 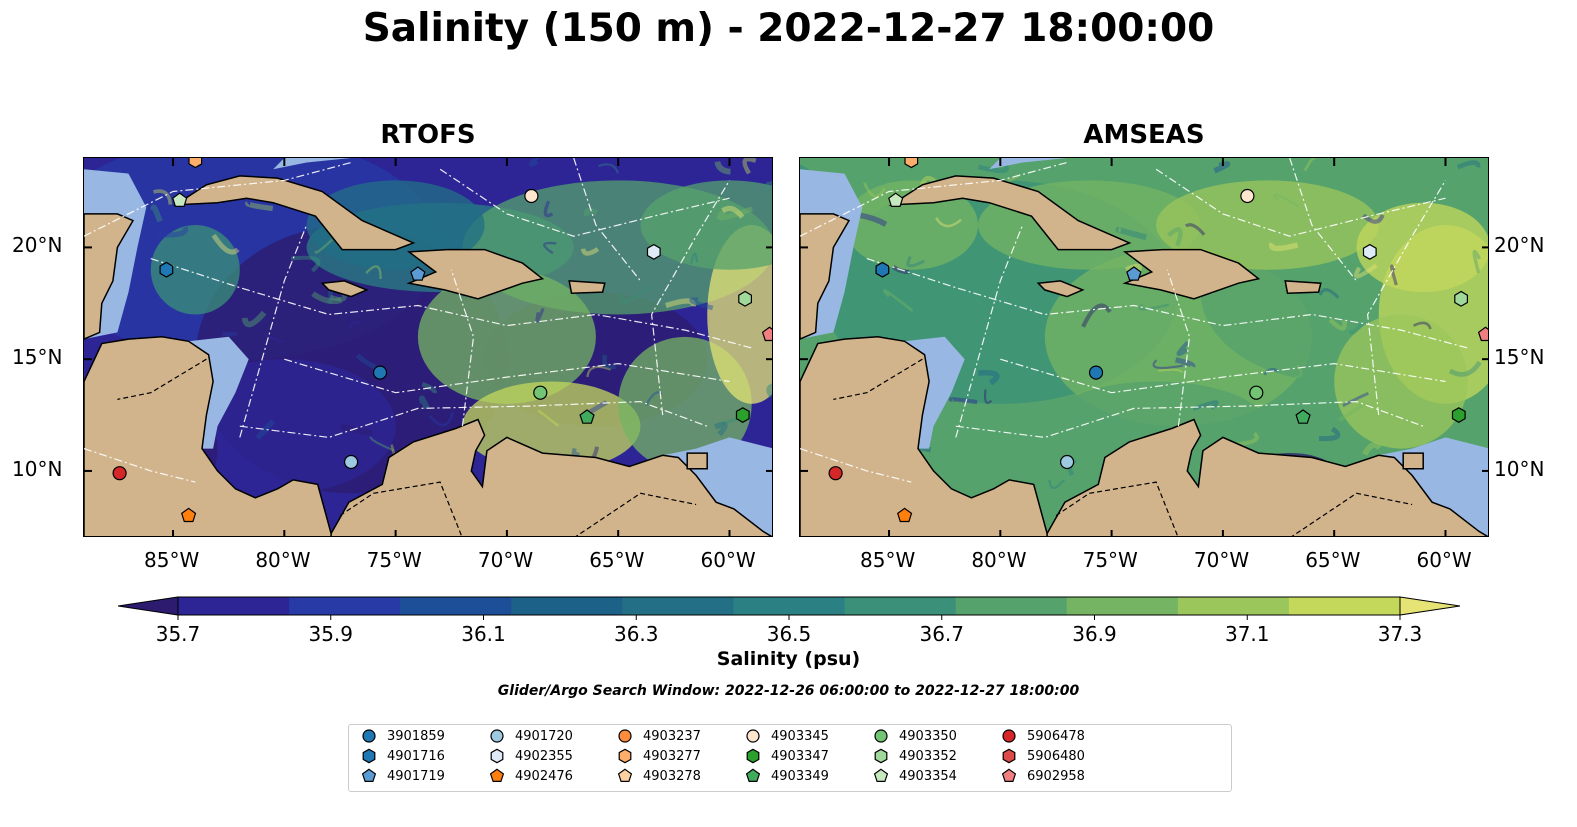 What do you see at coordinates (800, 756) in the screenshot?
I see `legend-label: 4903347` at bounding box center [800, 756].